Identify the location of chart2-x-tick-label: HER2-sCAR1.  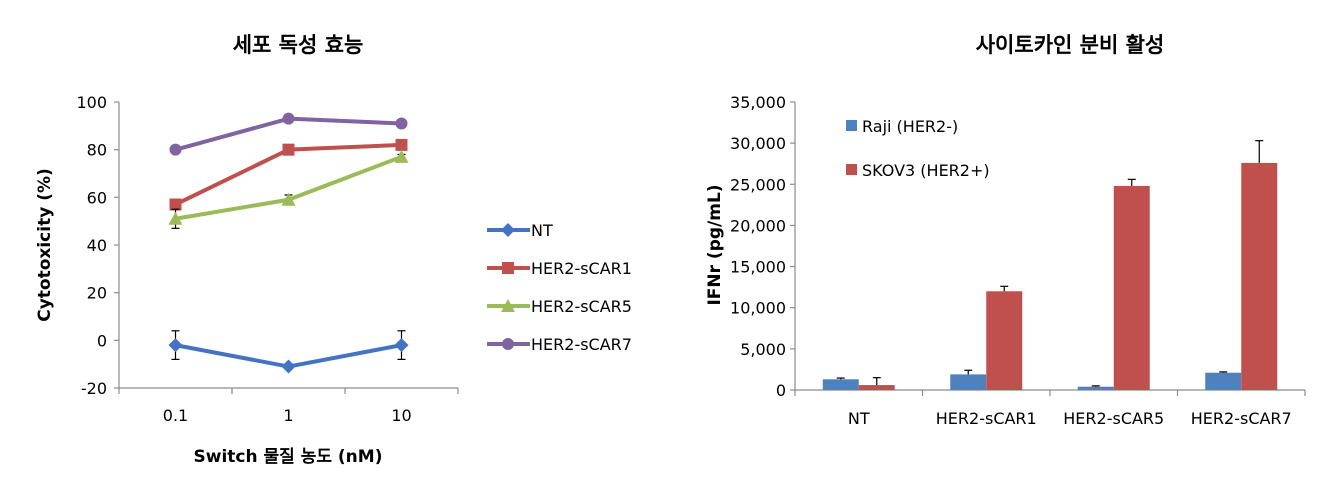
(986, 418).